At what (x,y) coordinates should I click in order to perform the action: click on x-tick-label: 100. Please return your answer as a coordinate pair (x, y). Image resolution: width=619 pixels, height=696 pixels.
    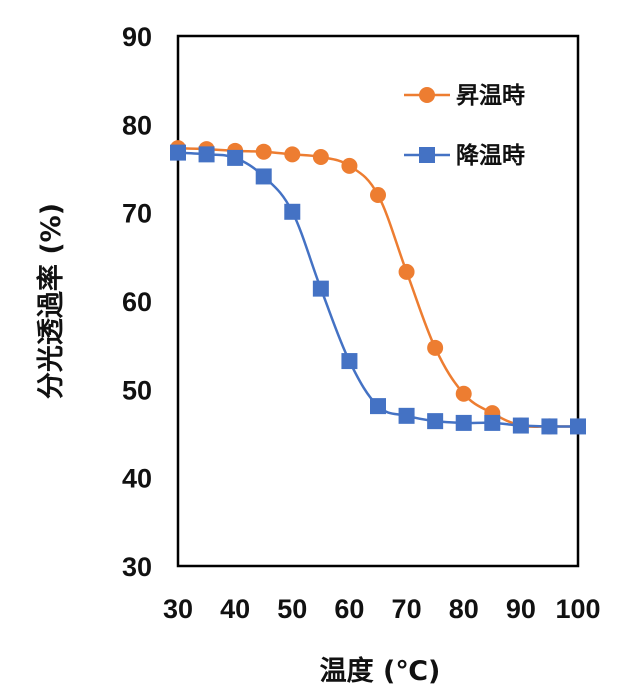
    Looking at the image, I should click on (577, 609).